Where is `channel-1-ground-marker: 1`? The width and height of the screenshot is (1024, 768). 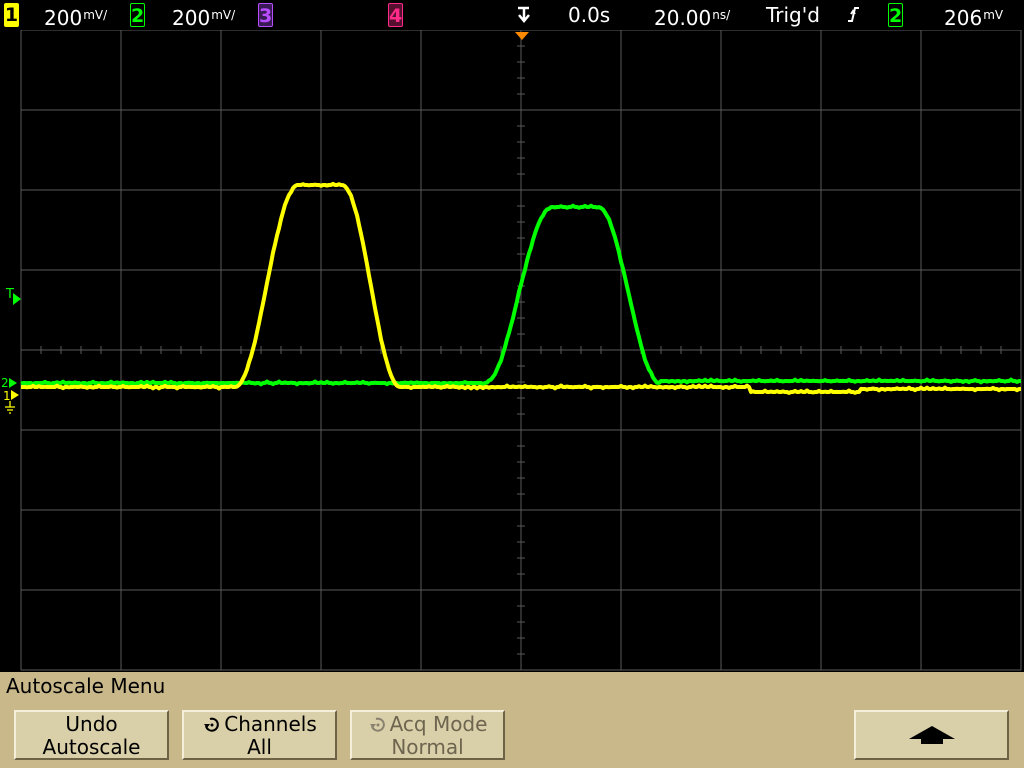 channel-1-ground-marker: 1 is located at coordinates (7, 396).